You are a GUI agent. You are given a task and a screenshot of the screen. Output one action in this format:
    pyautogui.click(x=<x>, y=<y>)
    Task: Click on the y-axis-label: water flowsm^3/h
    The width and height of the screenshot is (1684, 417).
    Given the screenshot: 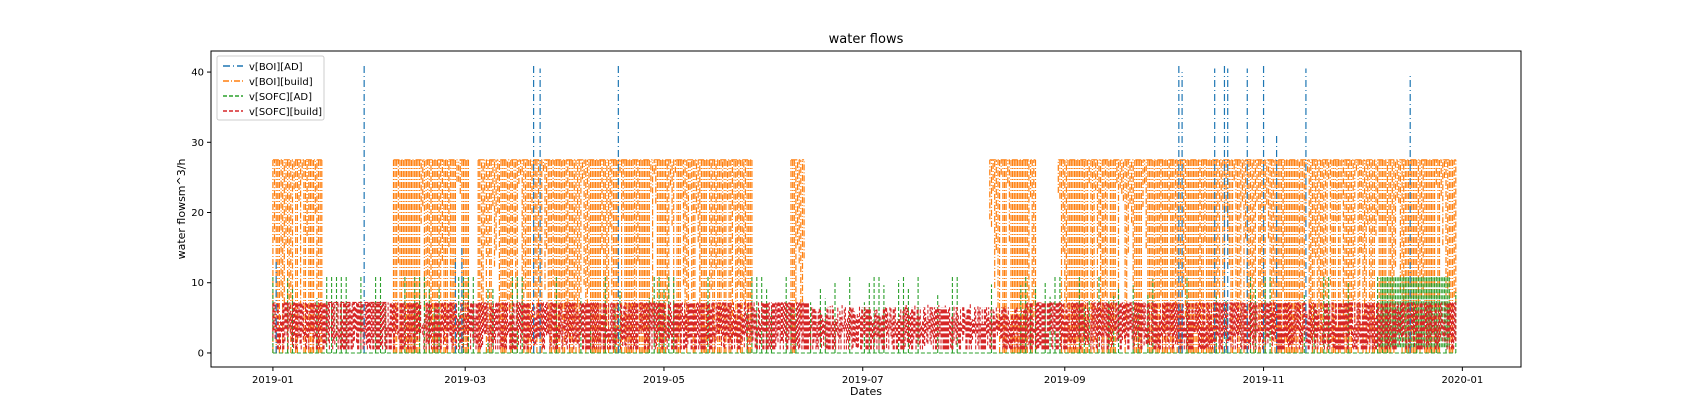 What is the action you would take?
    pyautogui.click(x=181, y=209)
    